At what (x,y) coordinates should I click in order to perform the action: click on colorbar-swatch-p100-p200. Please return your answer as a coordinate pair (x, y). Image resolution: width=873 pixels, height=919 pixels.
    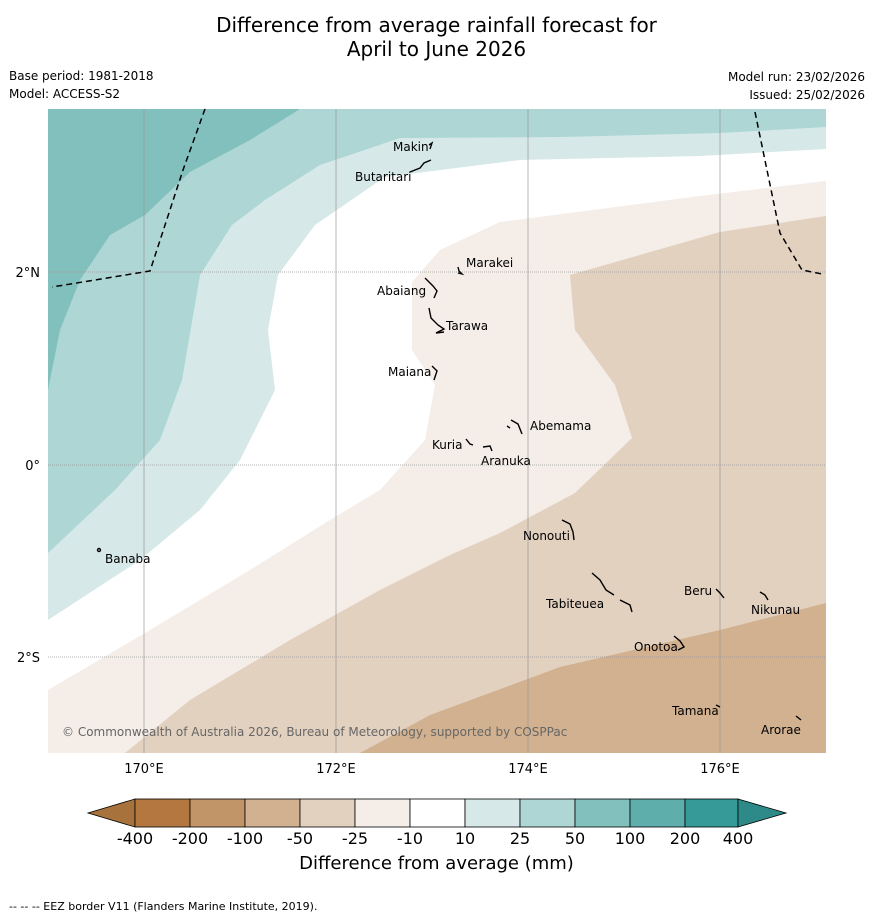
    Looking at the image, I should click on (657, 813).